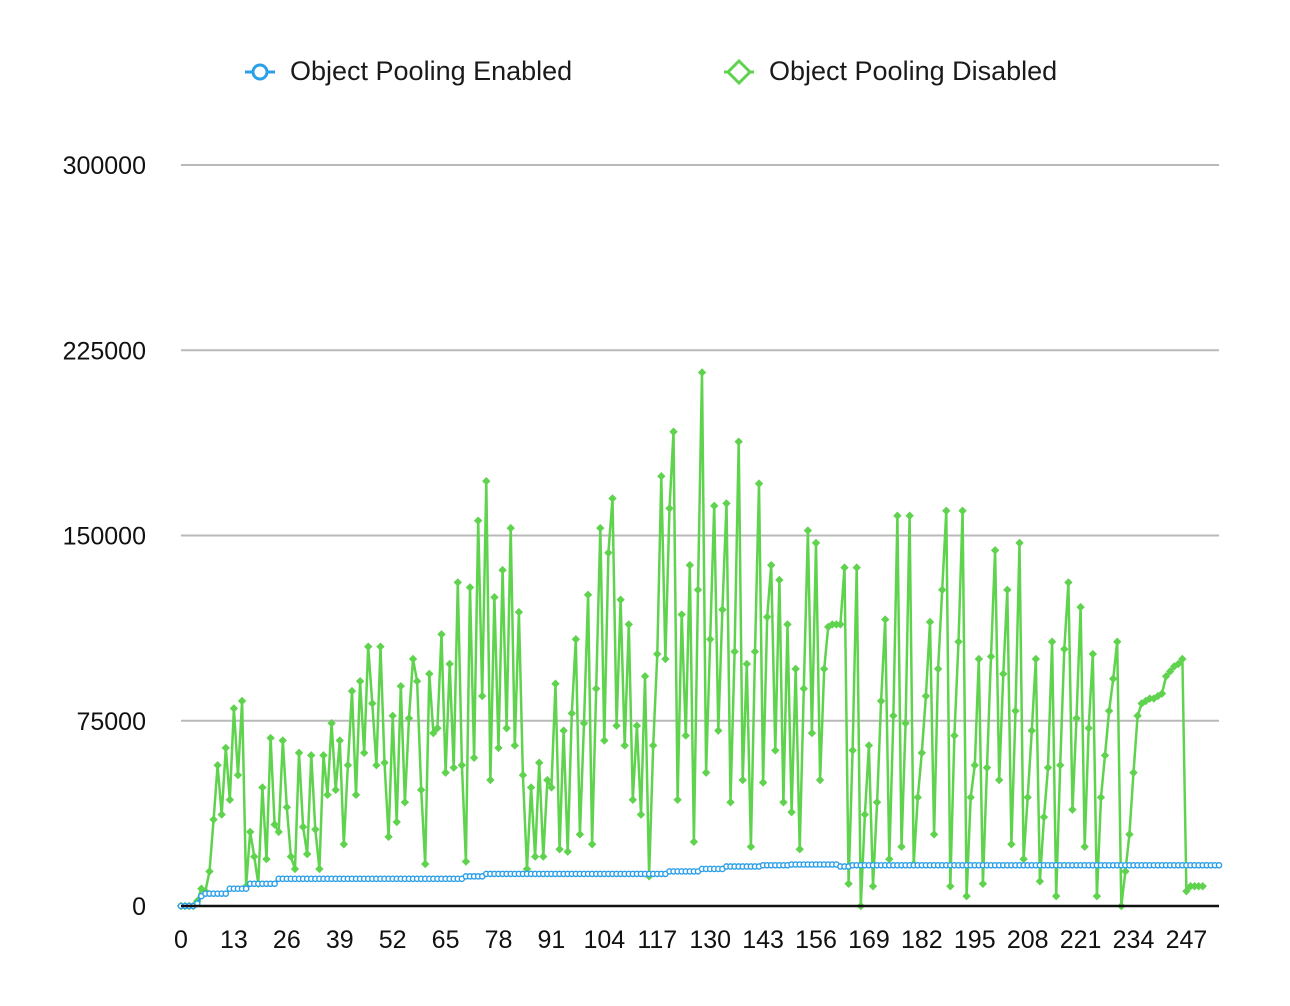  Describe the element at coordinates (104, 537) in the screenshot. I see `y-tick-label: 150000` at that location.